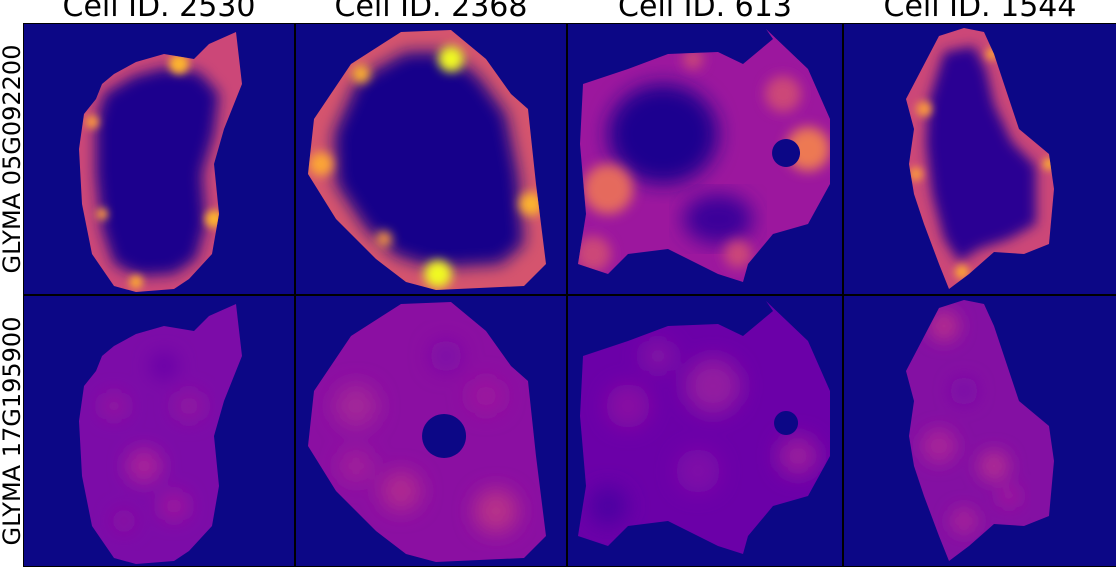  I want to click on row-label-text: GLYMA 17G195900, so click(13, 431).